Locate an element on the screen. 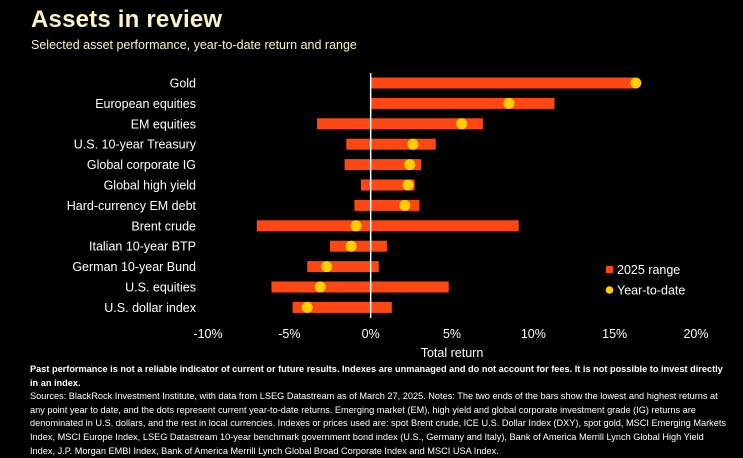 This screenshot has width=743, height=458. category-label: U.S. equities is located at coordinates (160, 288).